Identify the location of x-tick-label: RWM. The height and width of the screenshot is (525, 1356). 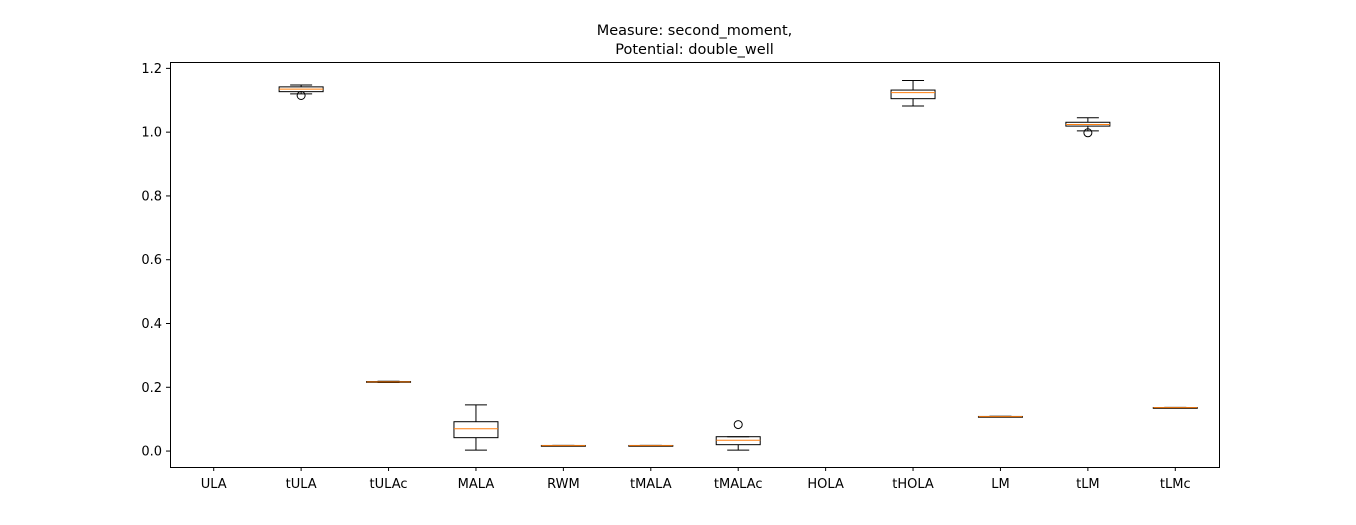
(563, 484).